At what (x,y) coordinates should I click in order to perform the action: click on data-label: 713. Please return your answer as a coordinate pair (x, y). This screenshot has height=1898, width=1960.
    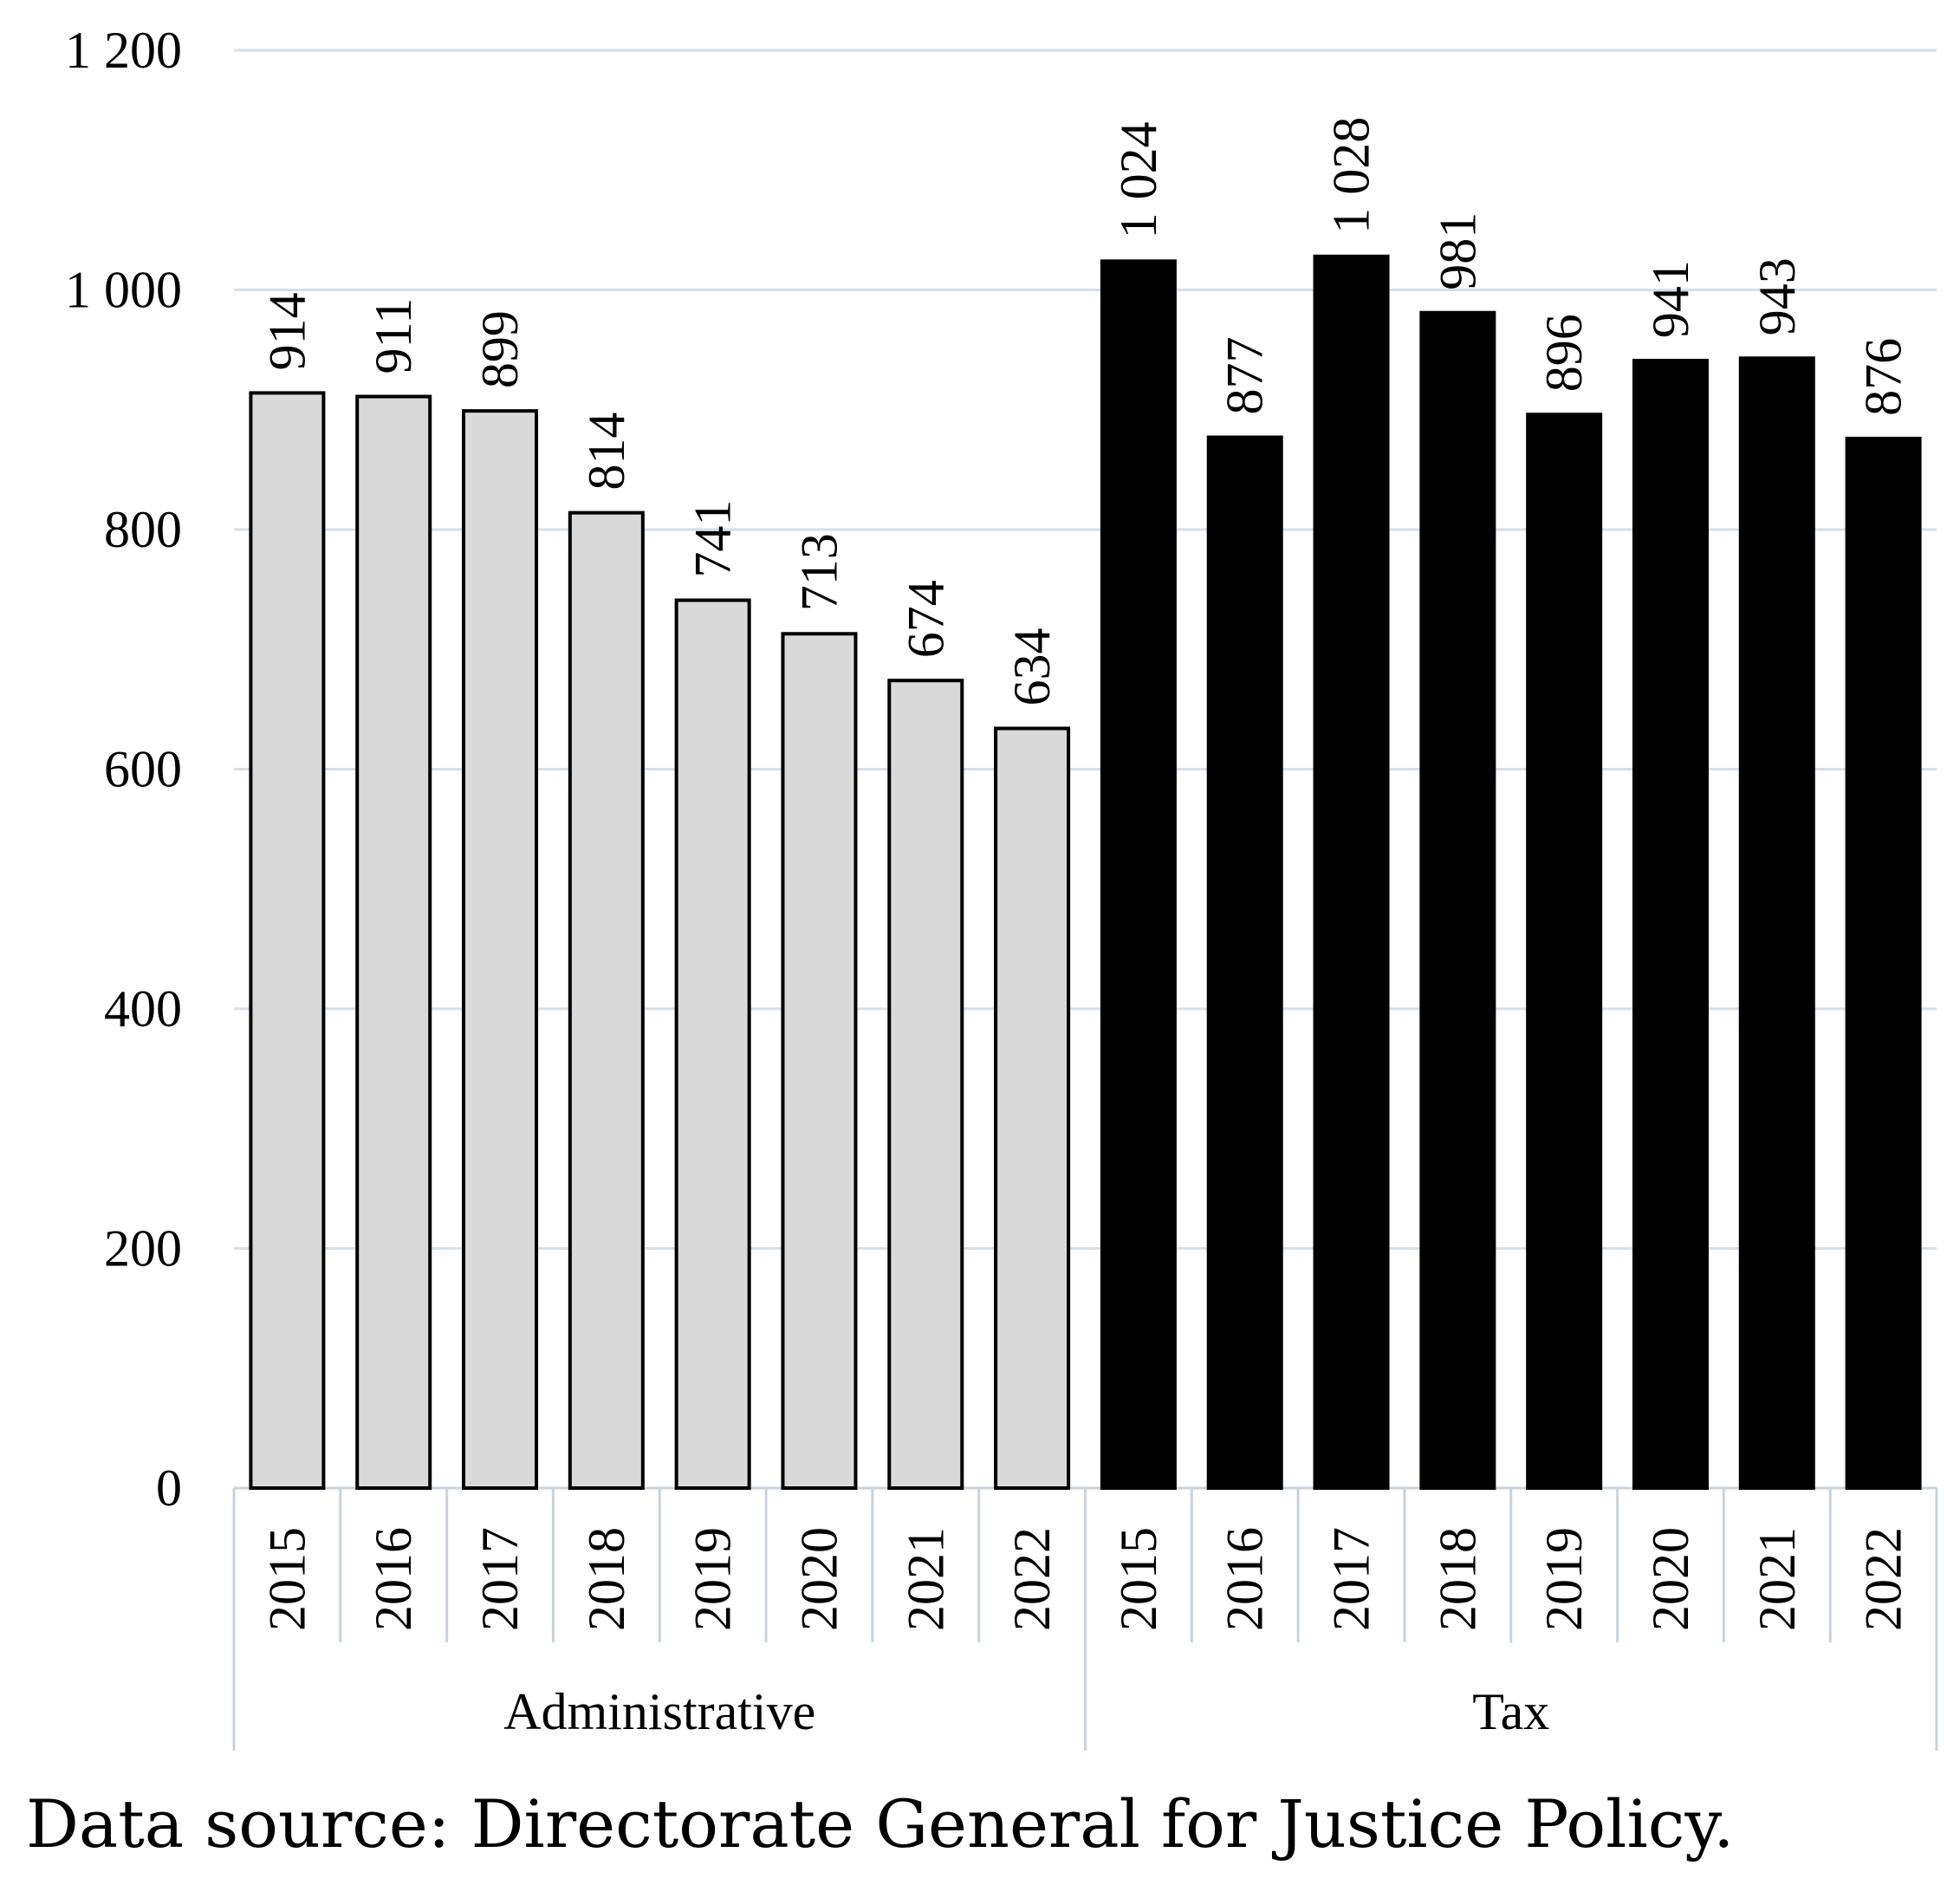
    Looking at the image, I should click on (818, 572).